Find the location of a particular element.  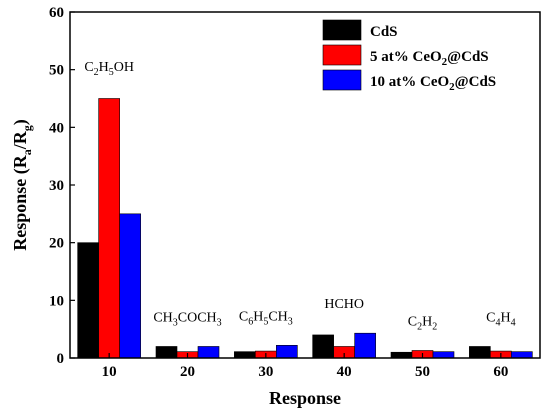

legend-label: 10 at% CeO2@CdS is located at coordinates (433, 83).